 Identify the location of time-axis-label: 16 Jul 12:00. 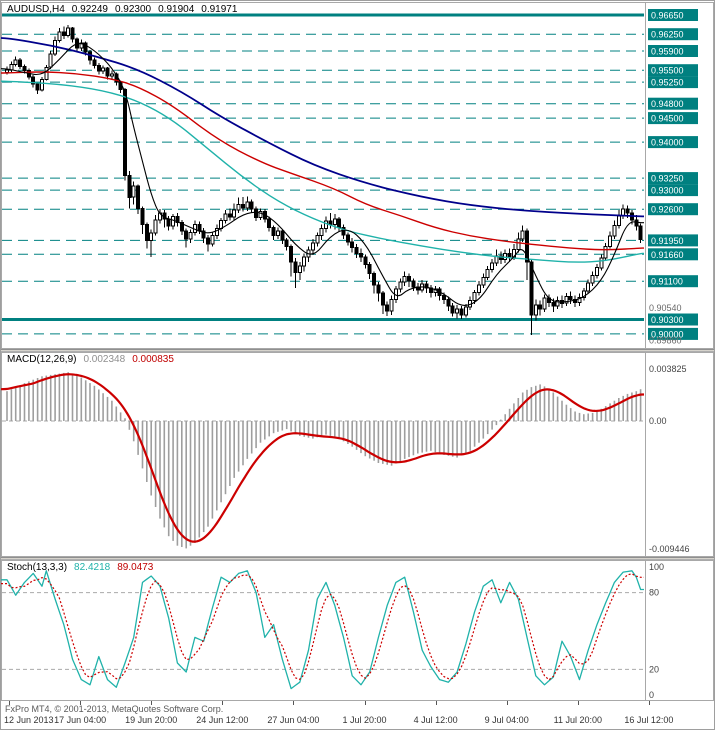
(649, 720).